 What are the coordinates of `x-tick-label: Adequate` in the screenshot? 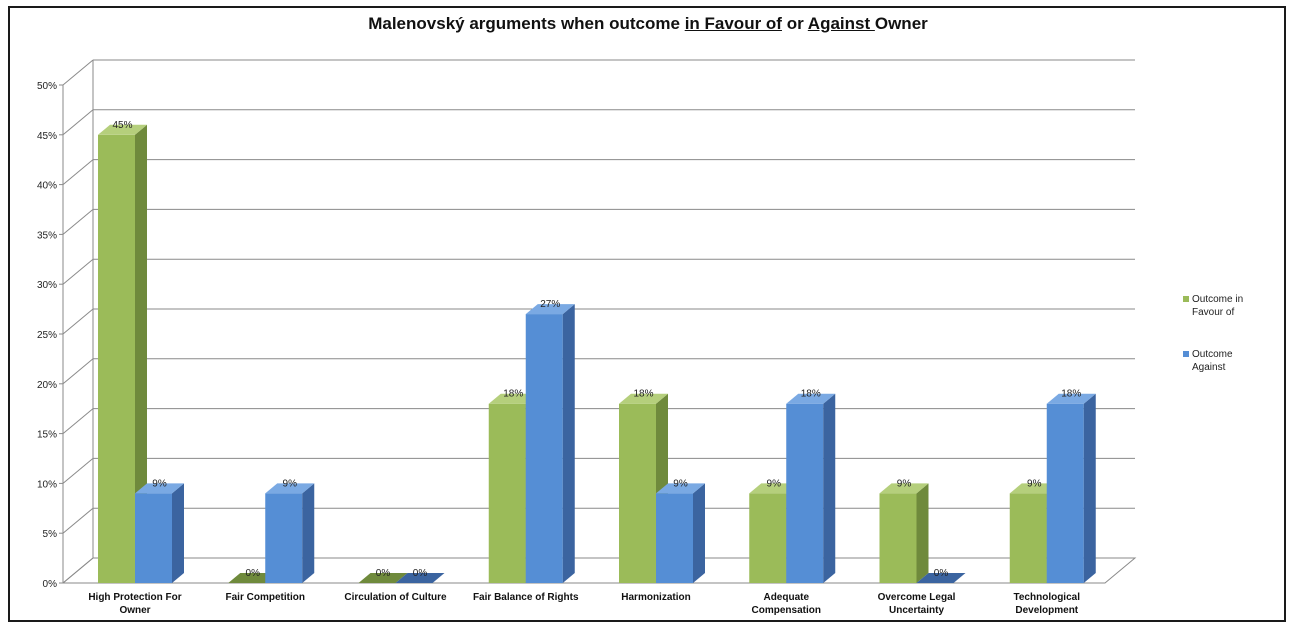 It's located at (786, 597).